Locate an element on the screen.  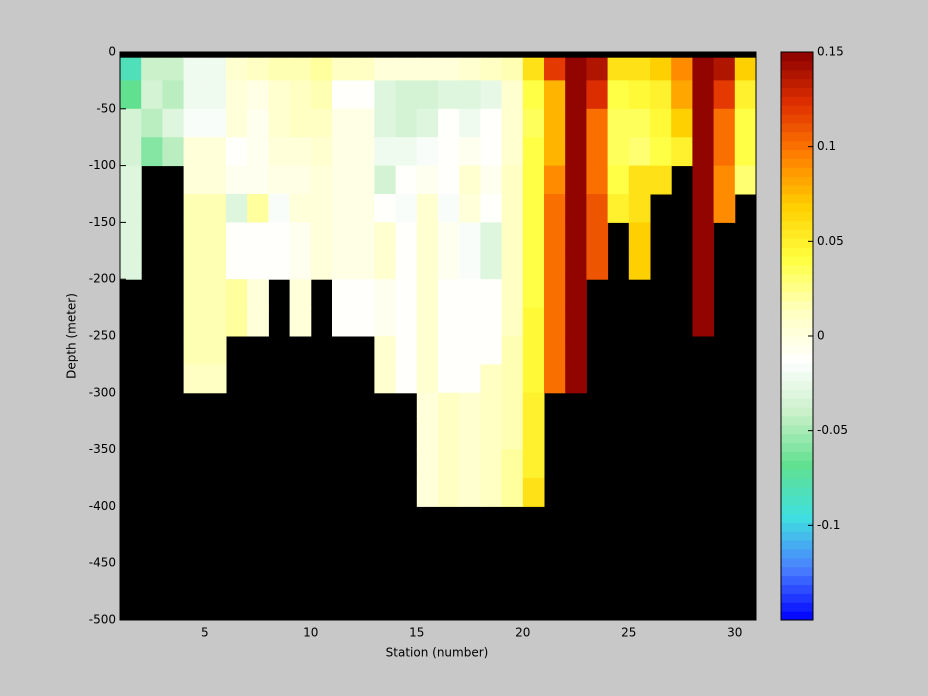
y-axis-label: Depth (meter) is located at coordinates (72, 336).